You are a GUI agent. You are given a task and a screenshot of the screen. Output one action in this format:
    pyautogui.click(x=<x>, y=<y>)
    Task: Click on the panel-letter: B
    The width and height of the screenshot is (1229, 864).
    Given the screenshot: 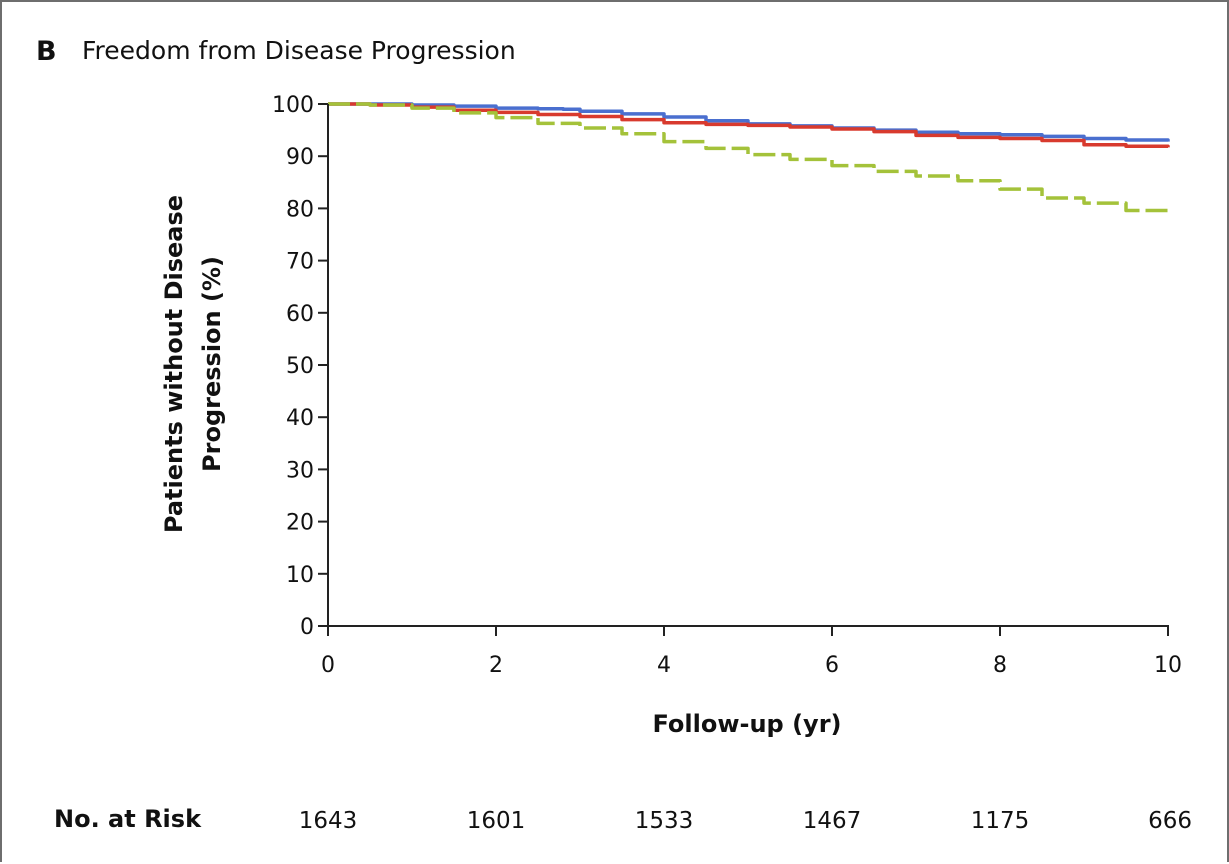 What is the action you would take?
    pyautogui.click(x=46, y=51)
    